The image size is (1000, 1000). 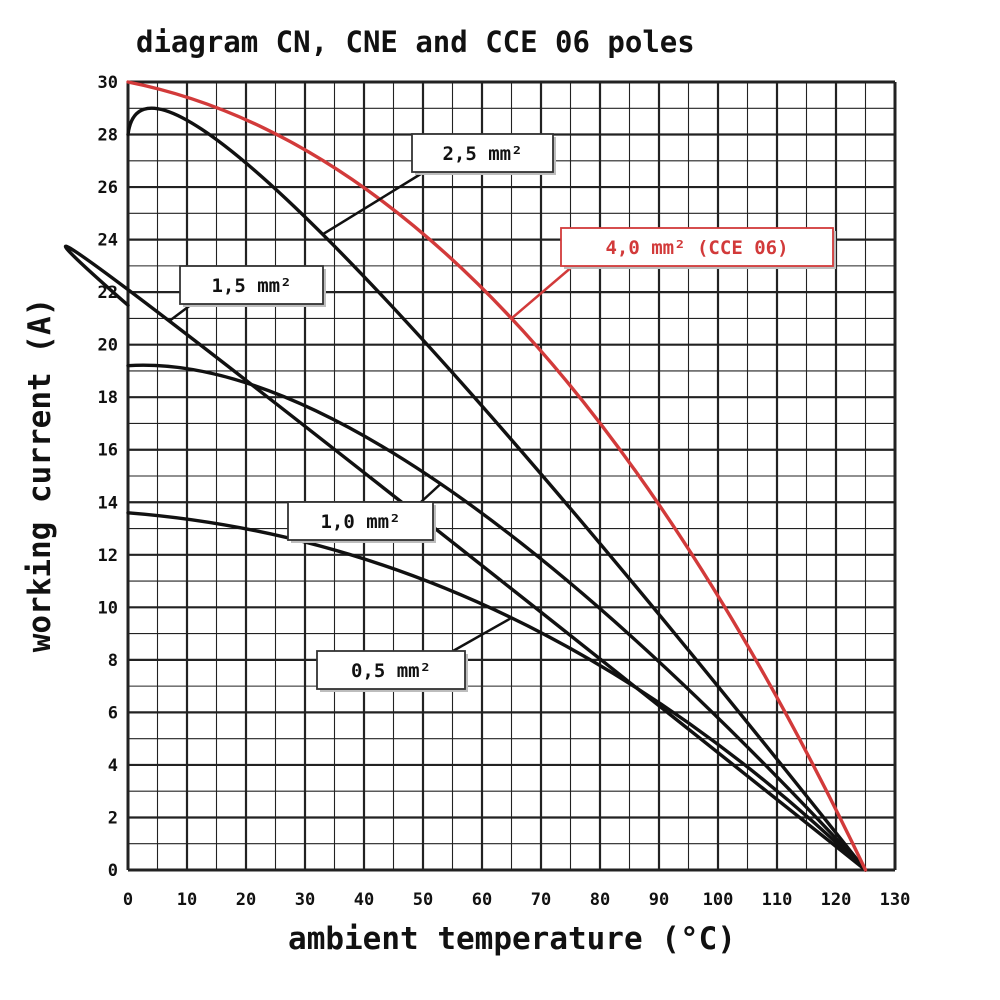 What do you see at coordinates (108, 241) in the screenshot?
I see `y-tick-label: 24` at bounding box center [108, 241].